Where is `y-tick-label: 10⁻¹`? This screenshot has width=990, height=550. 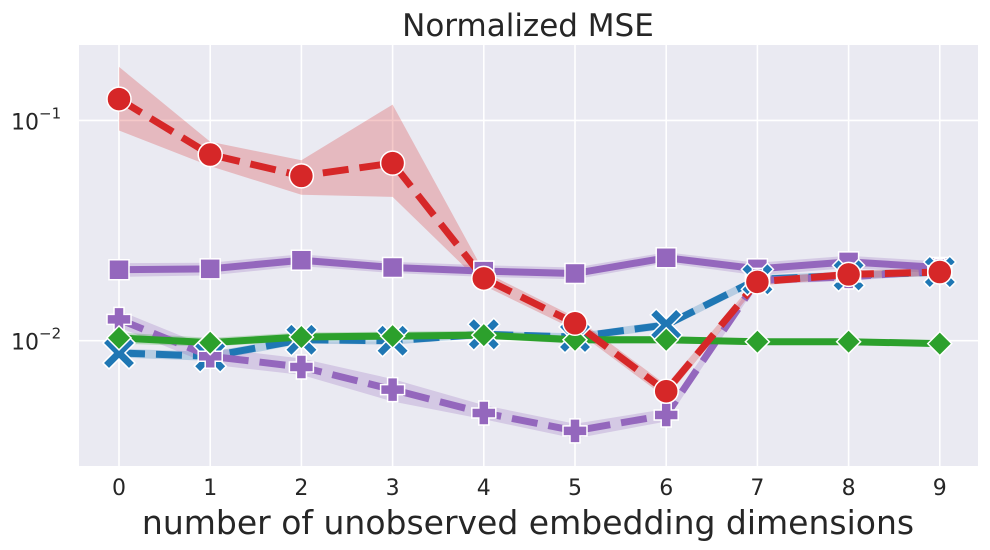 y-tick-label: 10⁻¹ is located at coordinates (36, 119).